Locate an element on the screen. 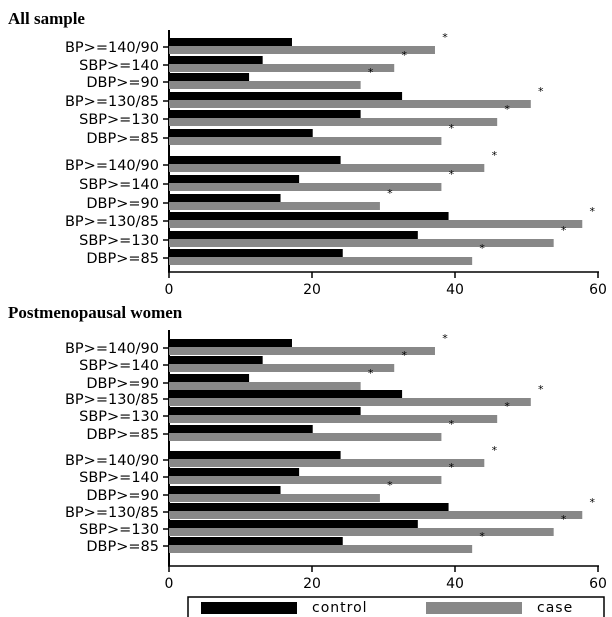 This screenshot has width=612, height=617. legend: control case is located at coordinates (396, 606).